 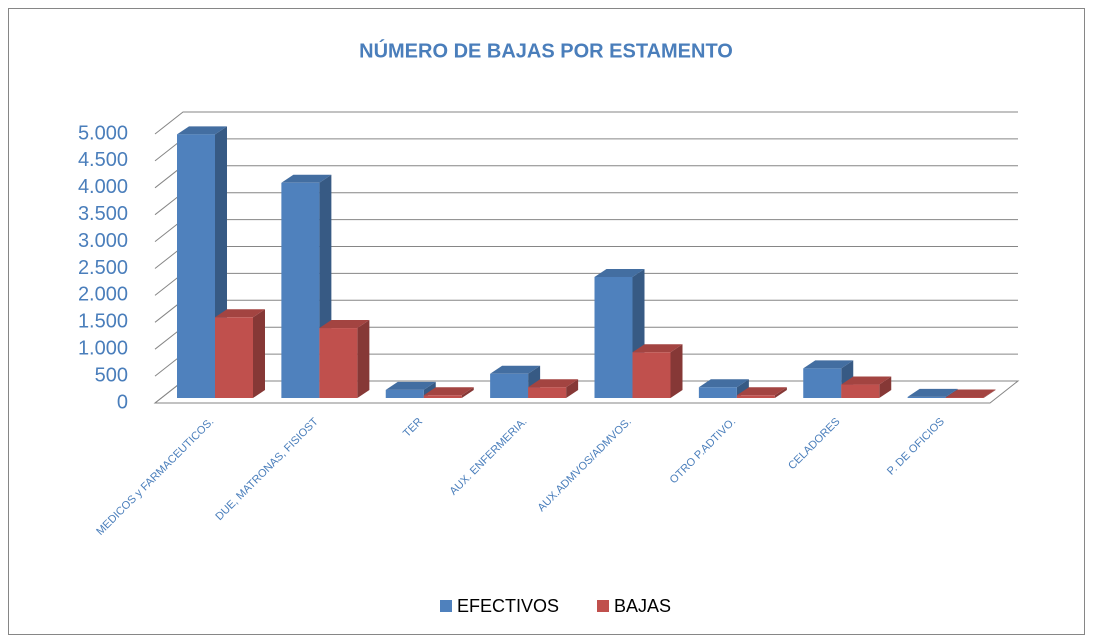 I want to click on y-tick-label: 1.500, so click(x=103, y=322).